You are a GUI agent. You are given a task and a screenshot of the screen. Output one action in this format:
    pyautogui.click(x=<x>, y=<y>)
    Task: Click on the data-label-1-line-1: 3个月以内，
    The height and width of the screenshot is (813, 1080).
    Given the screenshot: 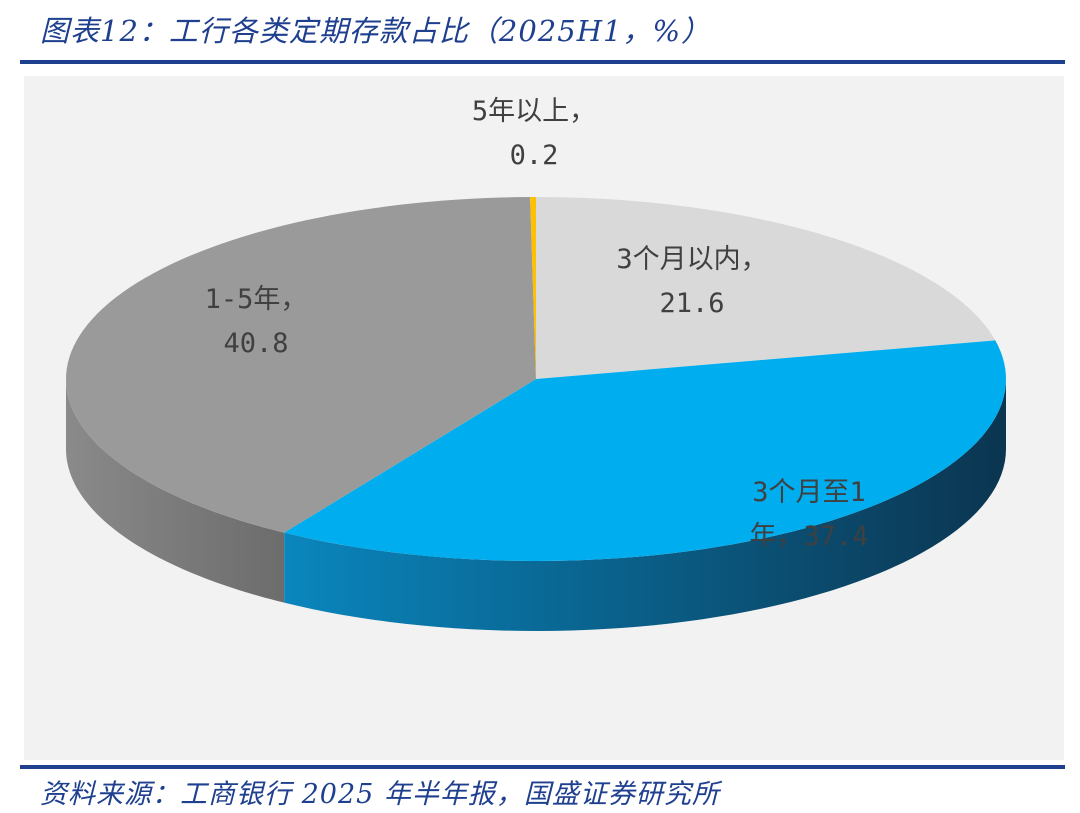 What is the action you would take?
    pyautogui.click(x=691, y=259)
    